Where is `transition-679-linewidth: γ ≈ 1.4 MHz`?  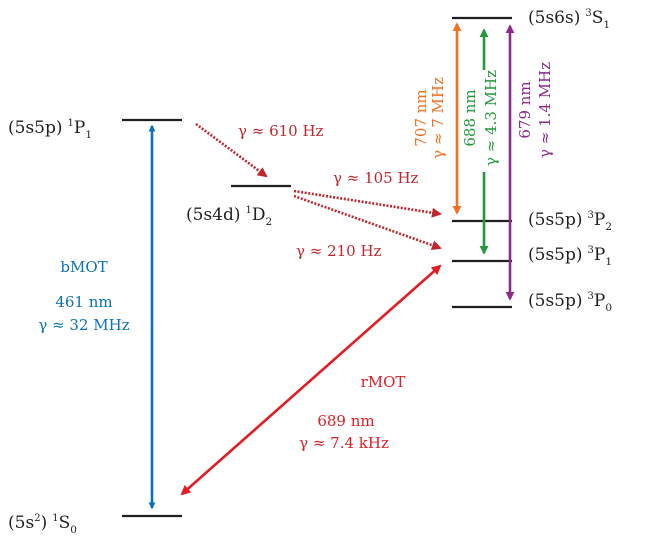 transition-679-linewidth: γ ≈ 1.4 MHz is located at coordinates (545, 110).